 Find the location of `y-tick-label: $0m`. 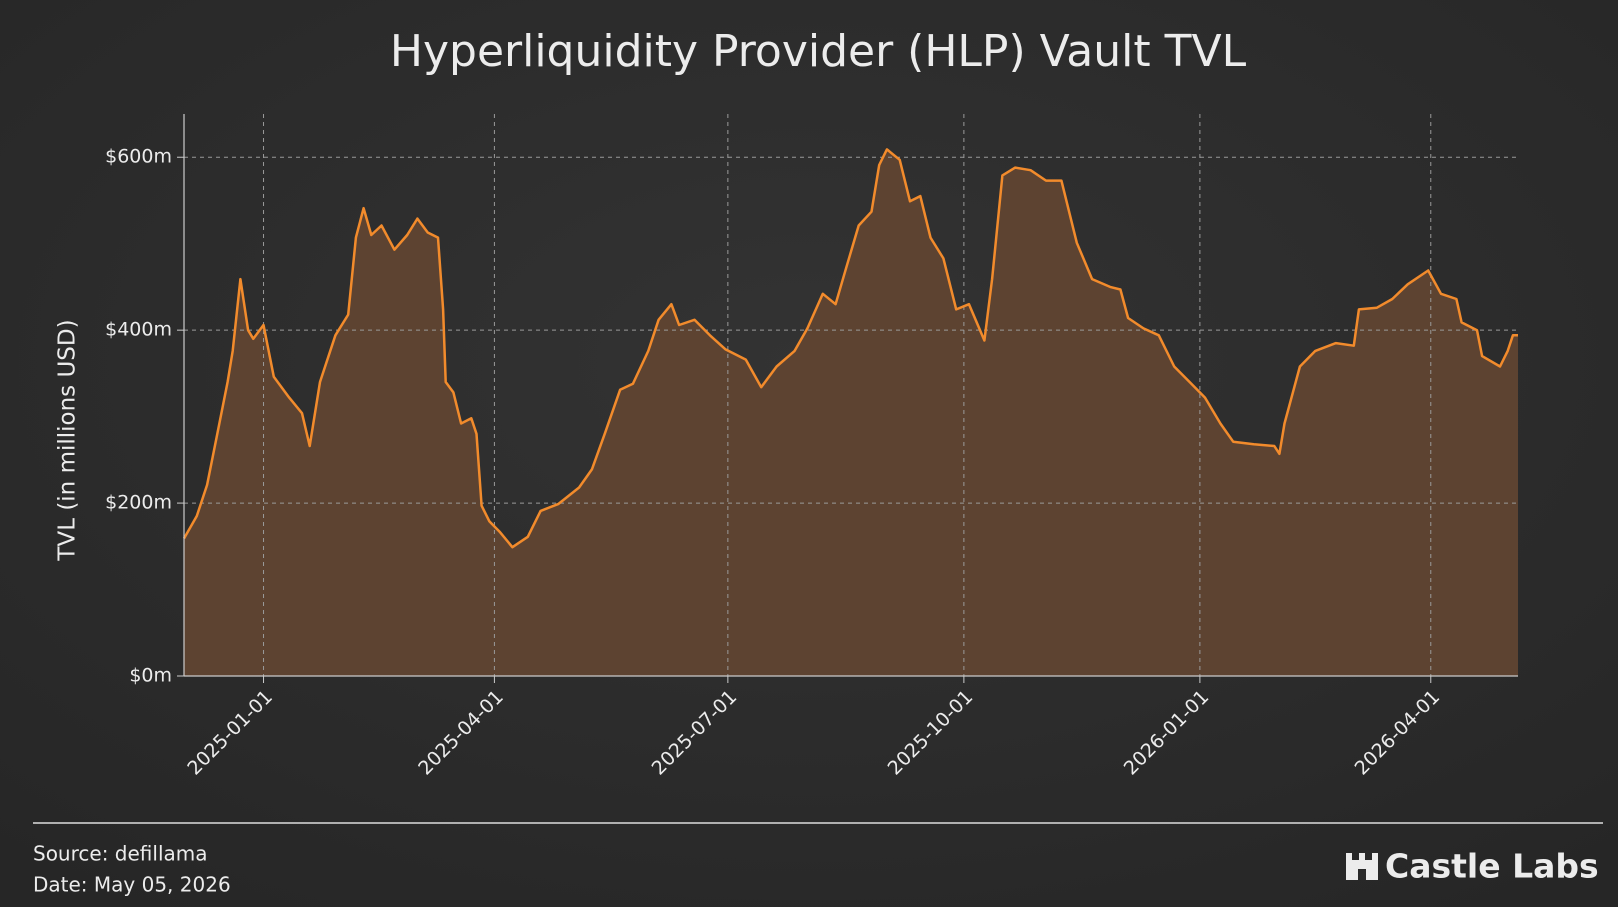

y-tick-label: $0m is located at coordinates (150, 676).